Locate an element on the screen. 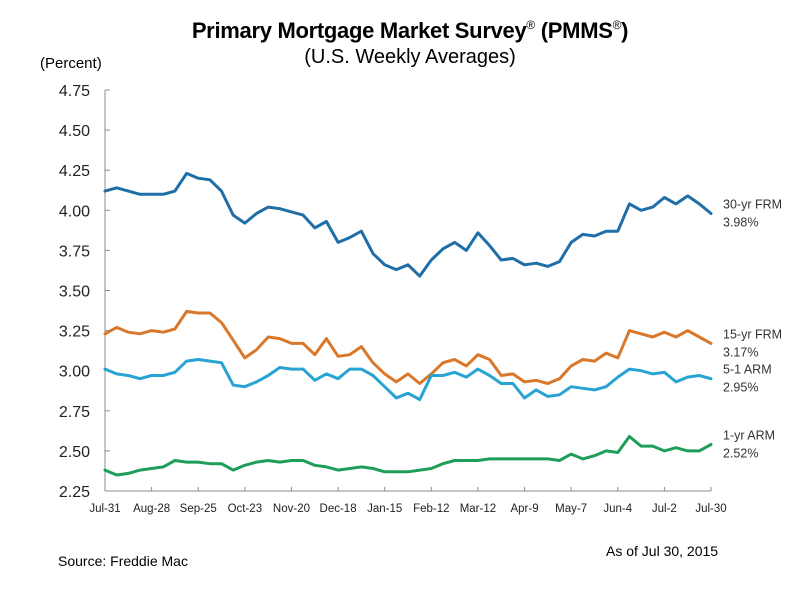 This screenshot has height=600, width=800. series-line-15-yr-frm is located at coordinates (408, 347).